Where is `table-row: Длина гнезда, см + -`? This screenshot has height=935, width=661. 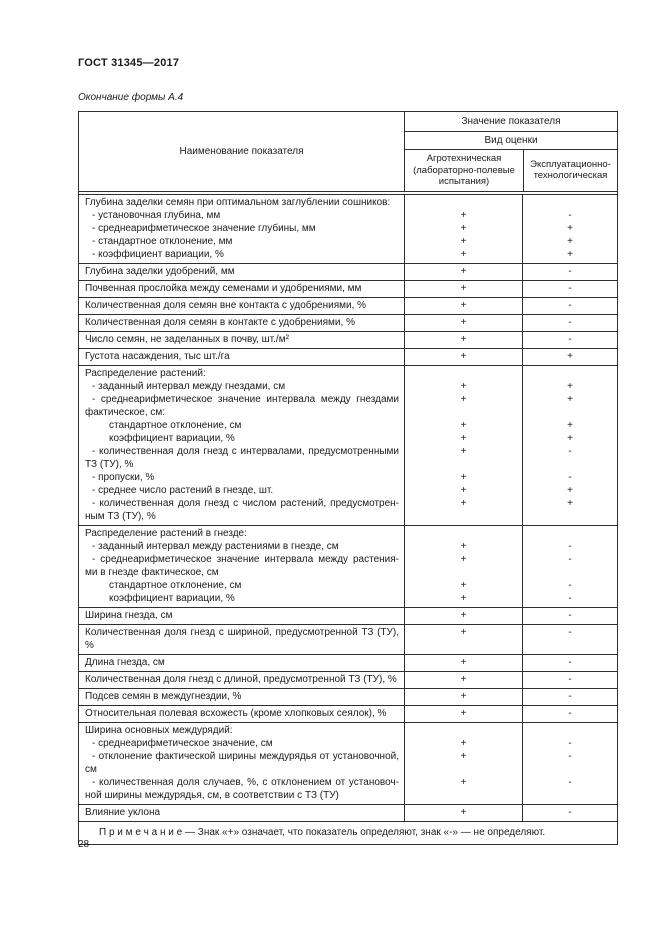 table-row: Длина гнезда, см + - is located at coordinates (348, 662).